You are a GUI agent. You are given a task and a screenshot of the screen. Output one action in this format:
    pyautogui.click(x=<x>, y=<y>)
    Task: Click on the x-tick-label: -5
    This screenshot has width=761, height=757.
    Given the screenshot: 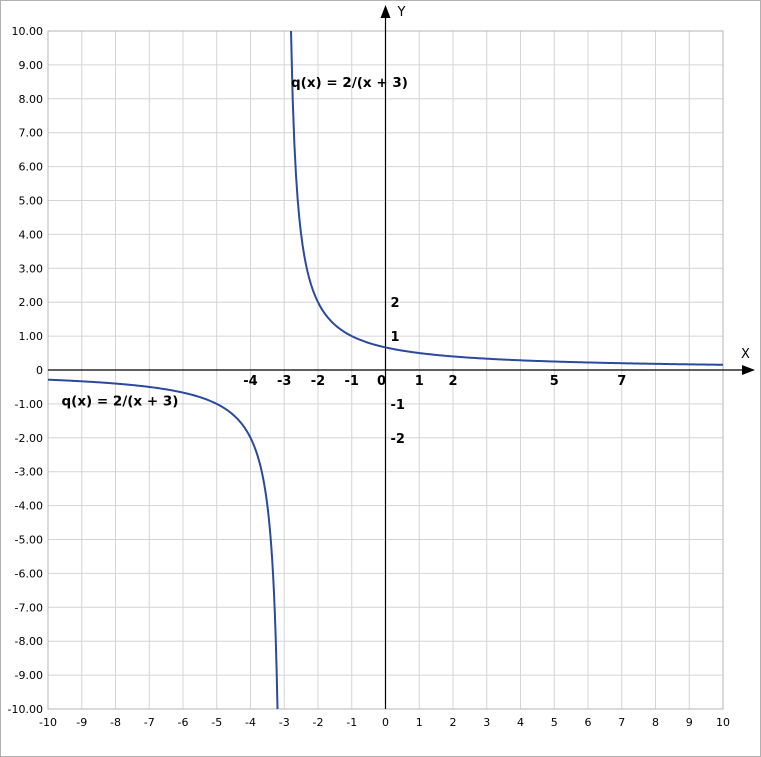 What is the action you would take?
    pyautogui.click(x=216, y=722)
    